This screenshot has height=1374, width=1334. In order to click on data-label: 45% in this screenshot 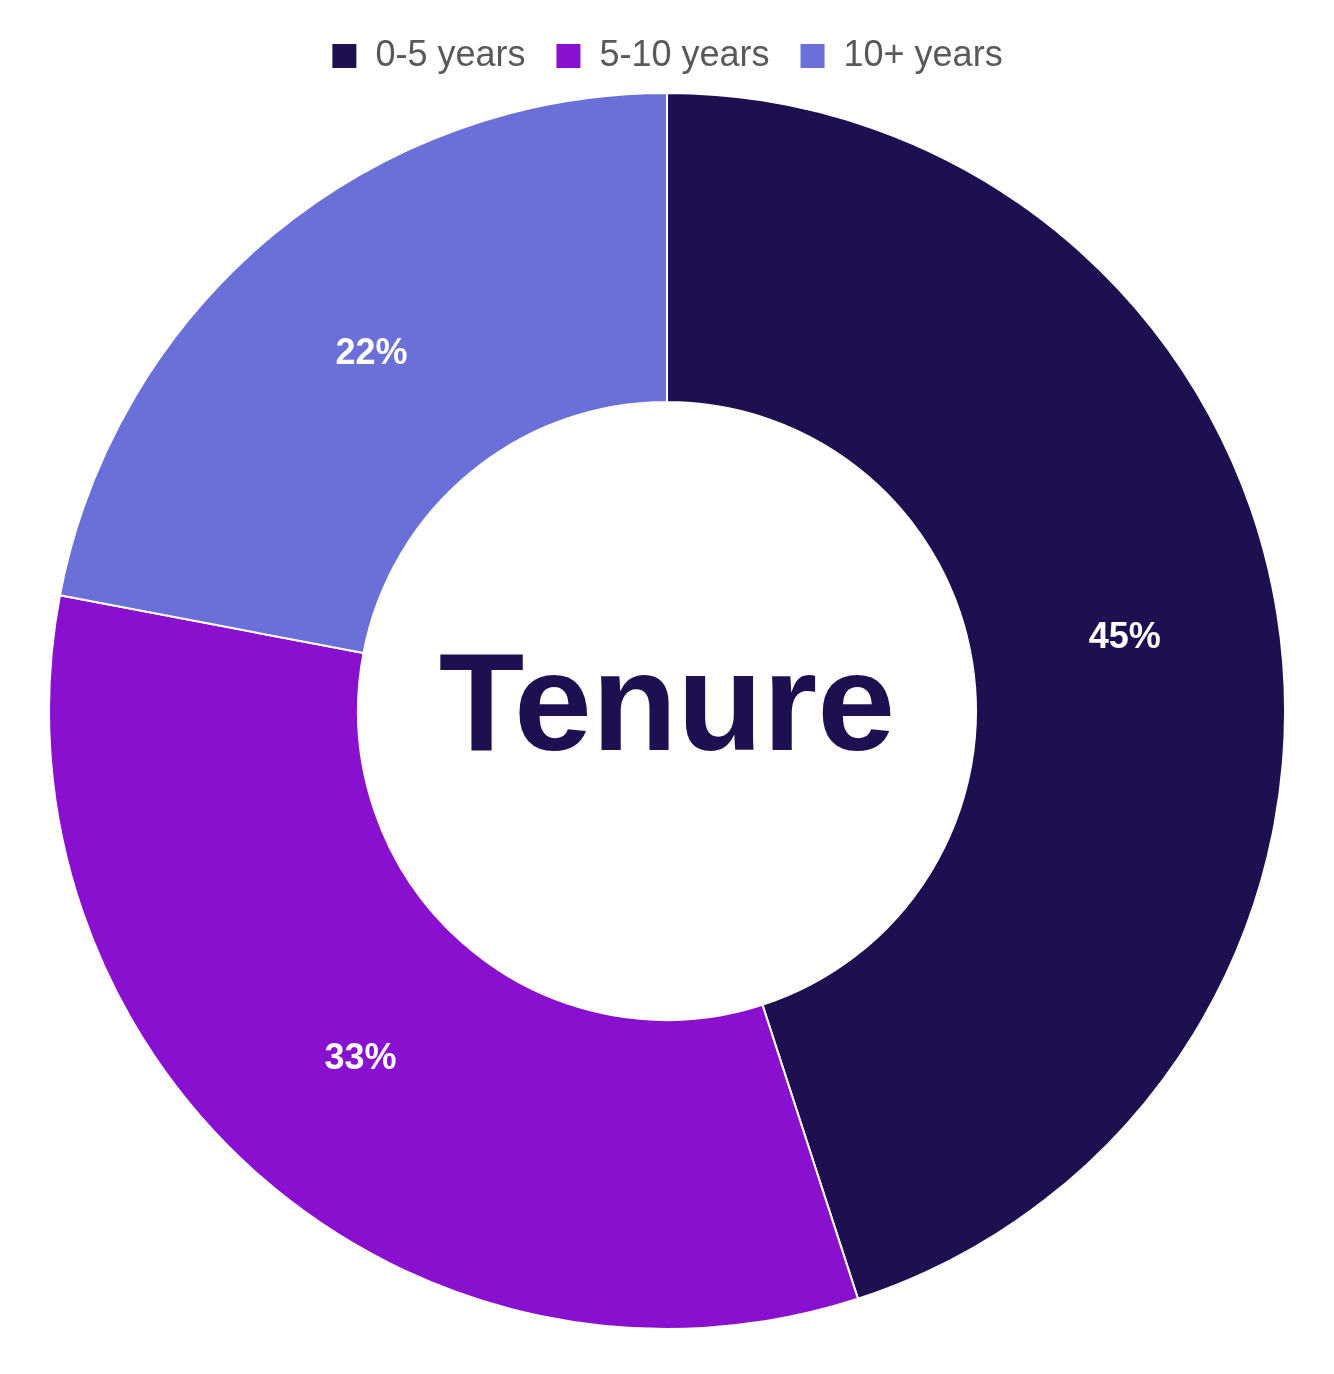, I will do `click(1124, 636)`.